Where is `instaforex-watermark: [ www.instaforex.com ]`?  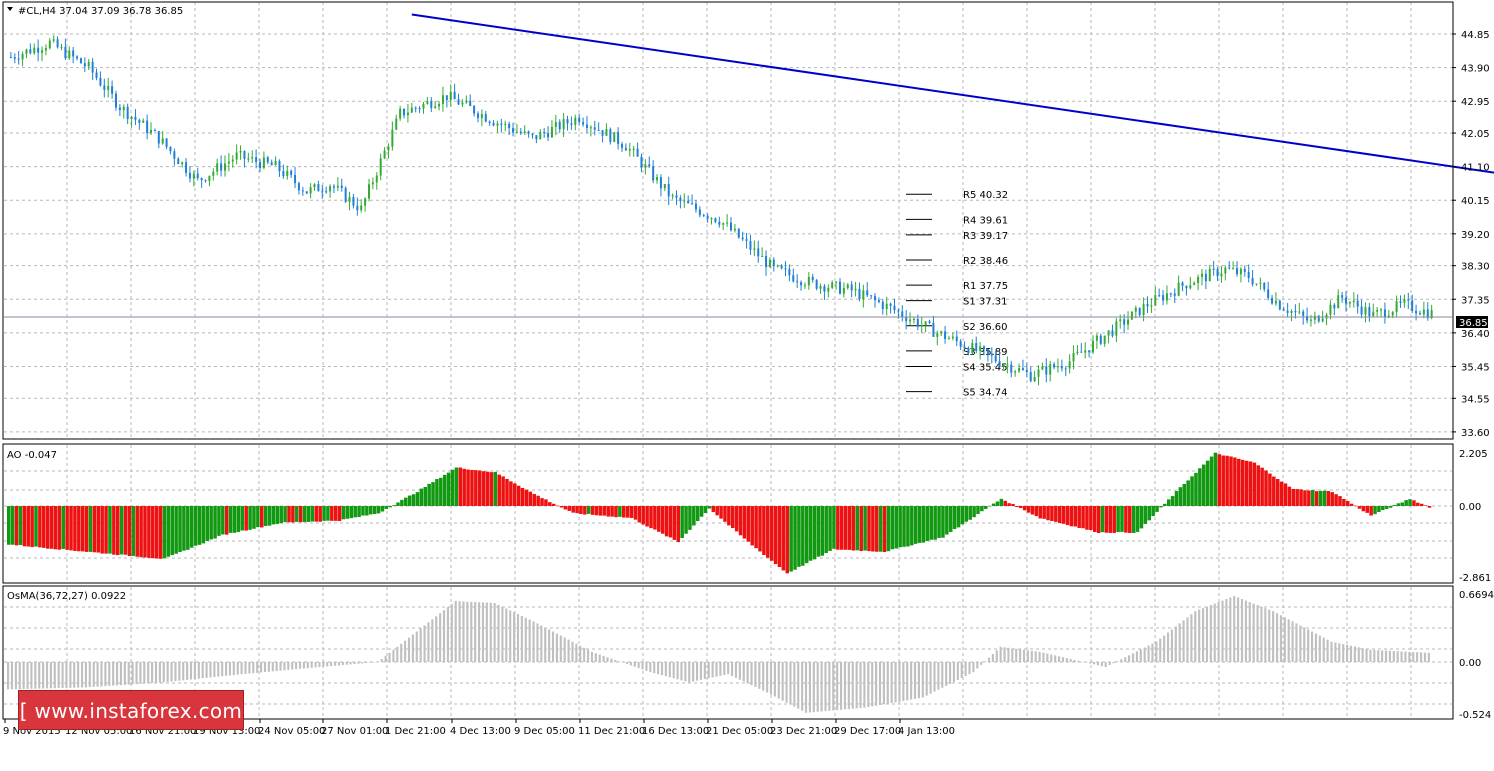 instaforex-watermark: [ www.instaforex.com ] is located at coordinates (131, 726).